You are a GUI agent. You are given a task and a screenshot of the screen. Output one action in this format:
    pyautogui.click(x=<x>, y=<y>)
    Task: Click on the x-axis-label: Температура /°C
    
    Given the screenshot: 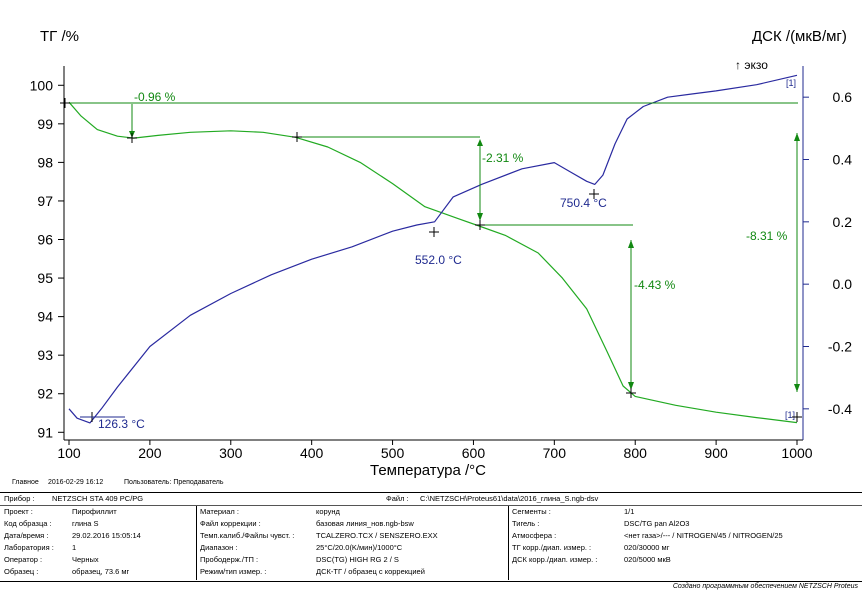 What is the action you would take?
    pyautogui.click(x=428, y=470)
    